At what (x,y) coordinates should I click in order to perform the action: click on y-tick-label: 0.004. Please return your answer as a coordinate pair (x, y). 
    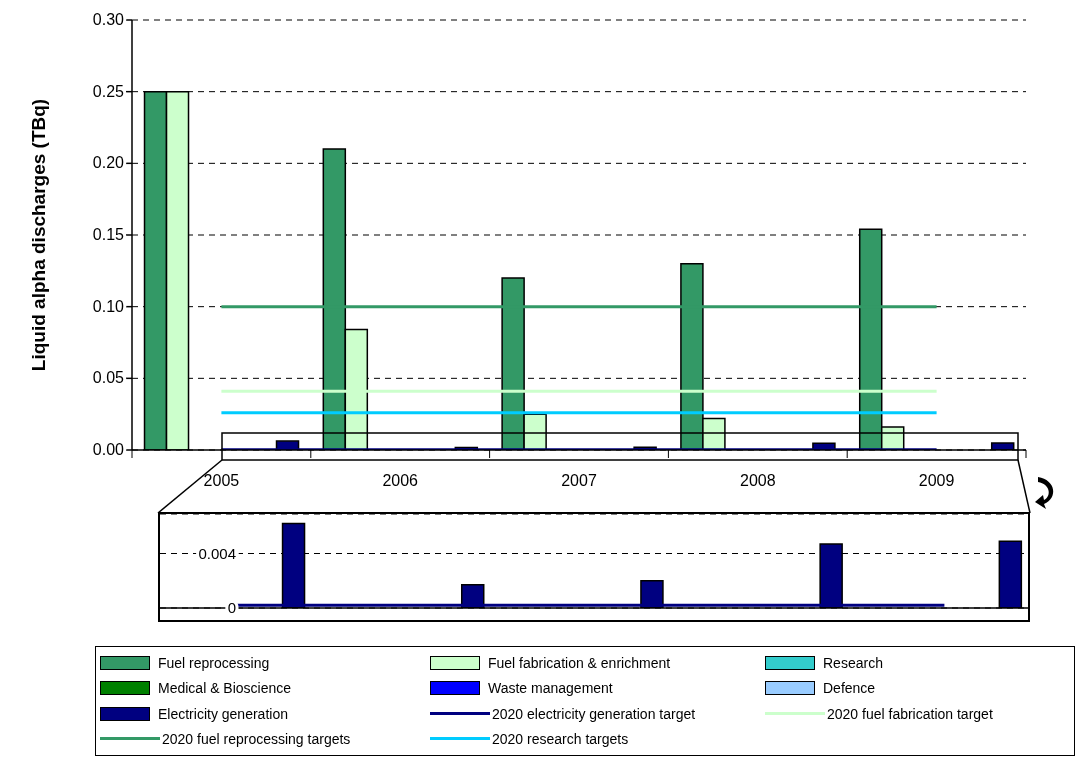
    Looking at the image, I should click on (217, 553).